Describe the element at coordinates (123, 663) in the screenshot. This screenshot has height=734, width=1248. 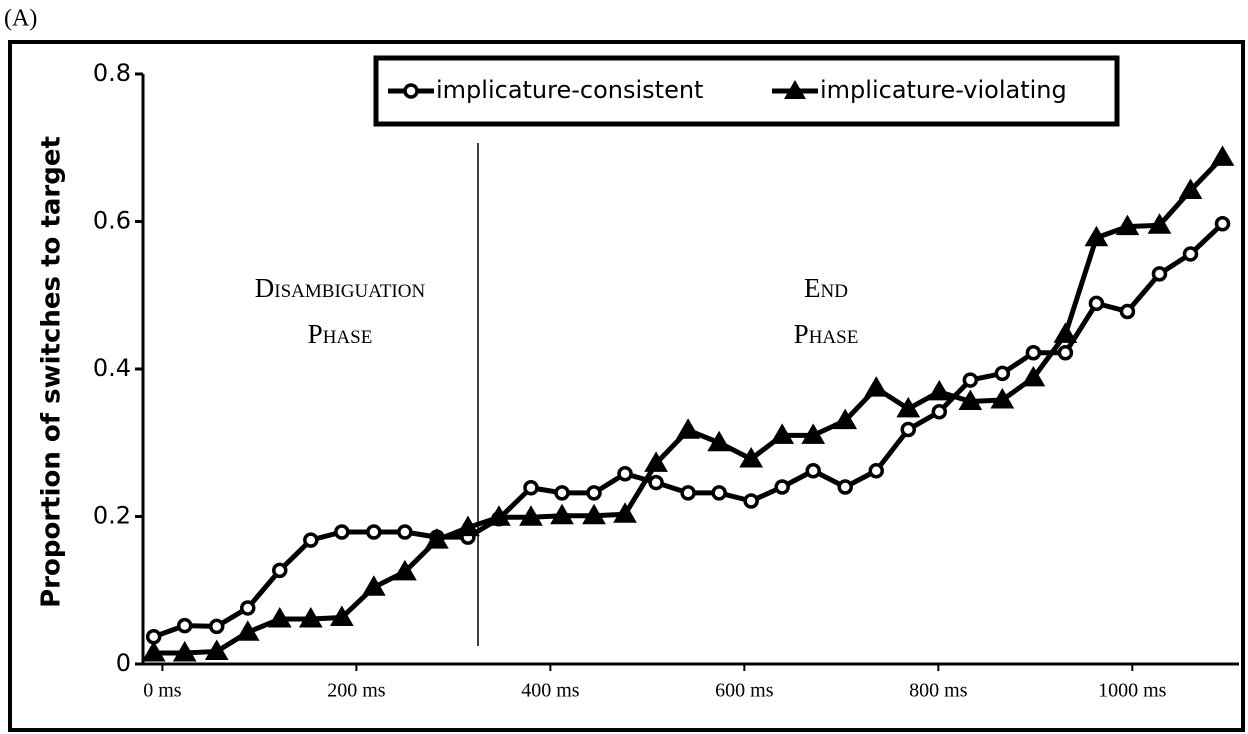
I see `y-tick-label: 0` at that location.